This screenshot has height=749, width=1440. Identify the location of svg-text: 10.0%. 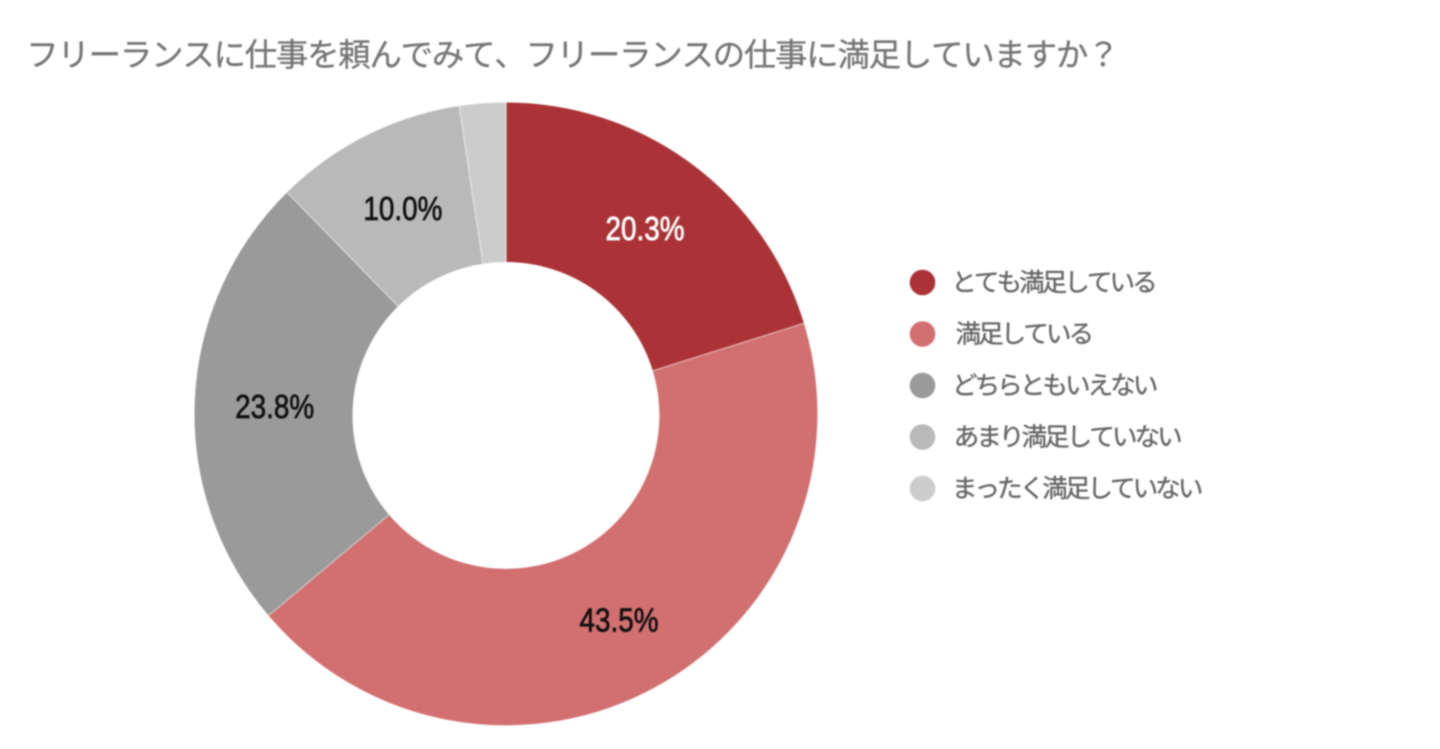
(402, 209).